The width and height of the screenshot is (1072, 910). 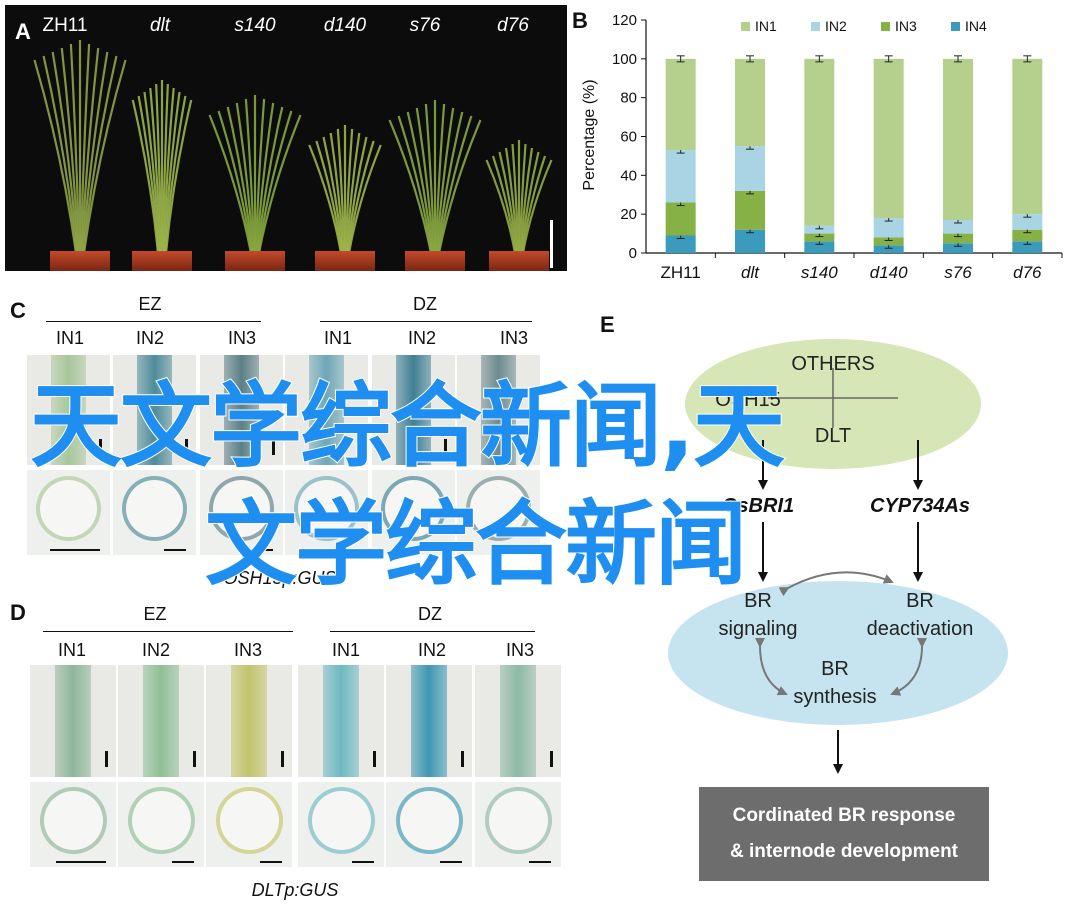 I want to click on legend-label-in3: IN3, so click(x=906, y=26).